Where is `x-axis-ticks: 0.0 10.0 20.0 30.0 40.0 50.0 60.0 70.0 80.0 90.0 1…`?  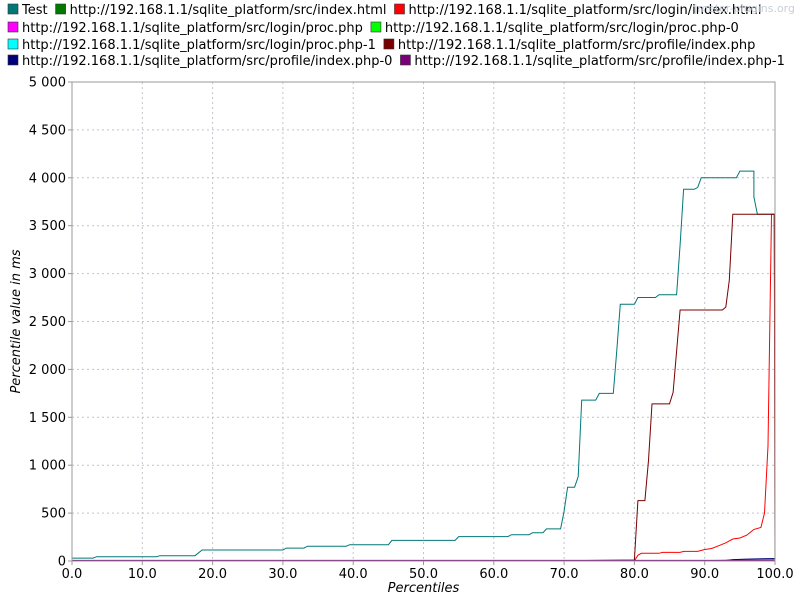 x-axis-ticks: 0.0 10.0 20.0 30.0 40.0 50.0 60.0 70.0 80.0 90.0 1… is located at coordinates (428, 571).